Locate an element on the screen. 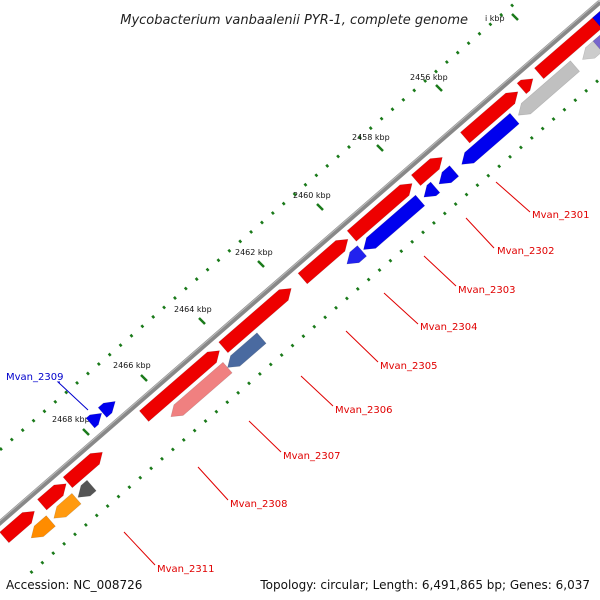 The height and width of the screenshot is (600, 600). gene-label: Mvan_2307 is located at coordinates (311, 456).